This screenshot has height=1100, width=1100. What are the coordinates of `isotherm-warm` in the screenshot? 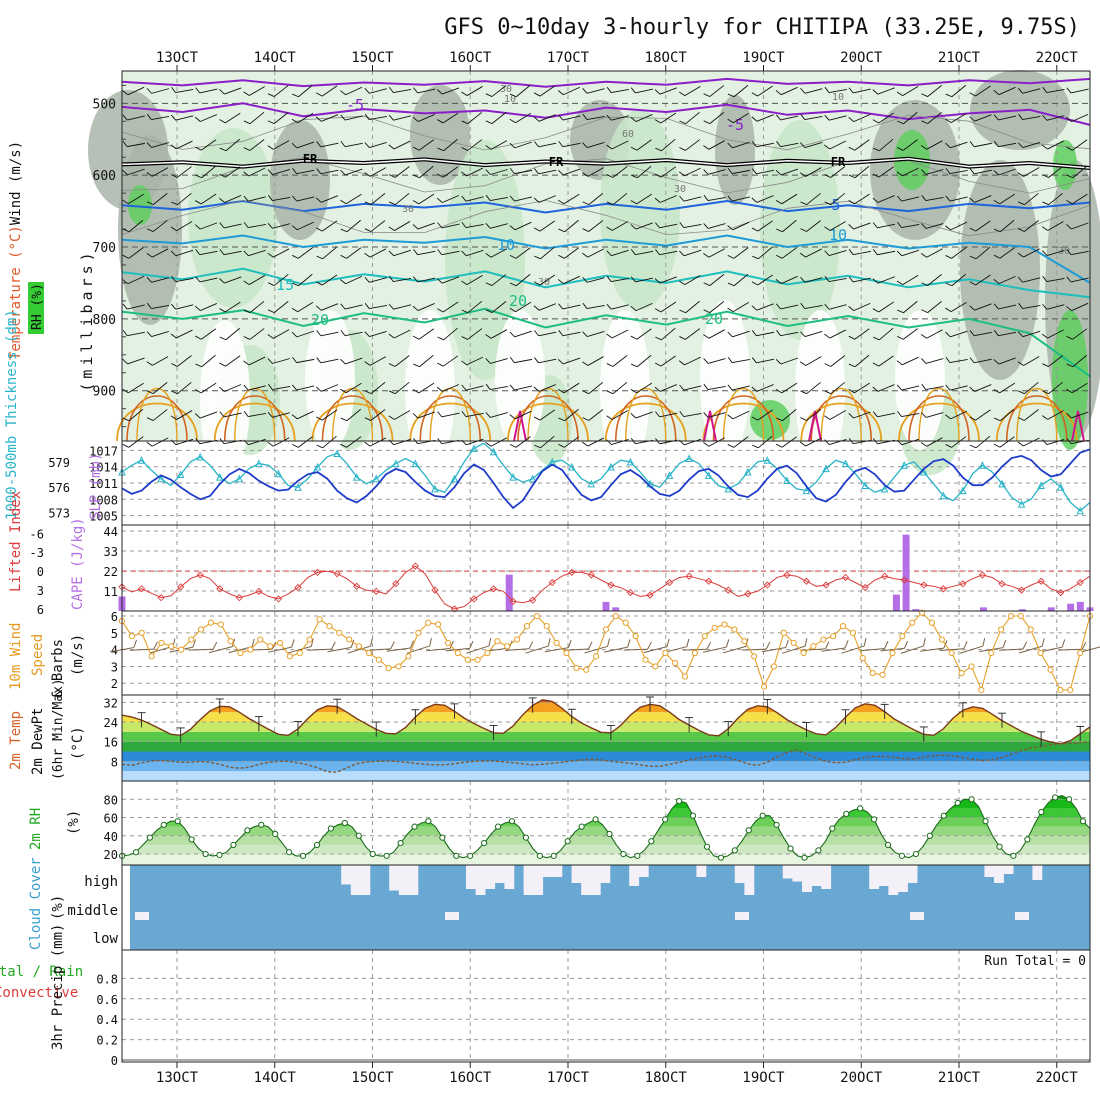 It's located at (157, 418).